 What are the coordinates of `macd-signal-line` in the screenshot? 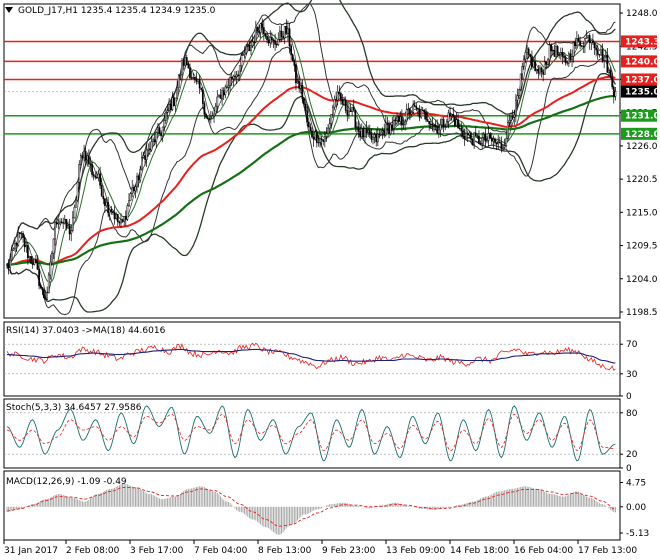 It's located at (311, 506).